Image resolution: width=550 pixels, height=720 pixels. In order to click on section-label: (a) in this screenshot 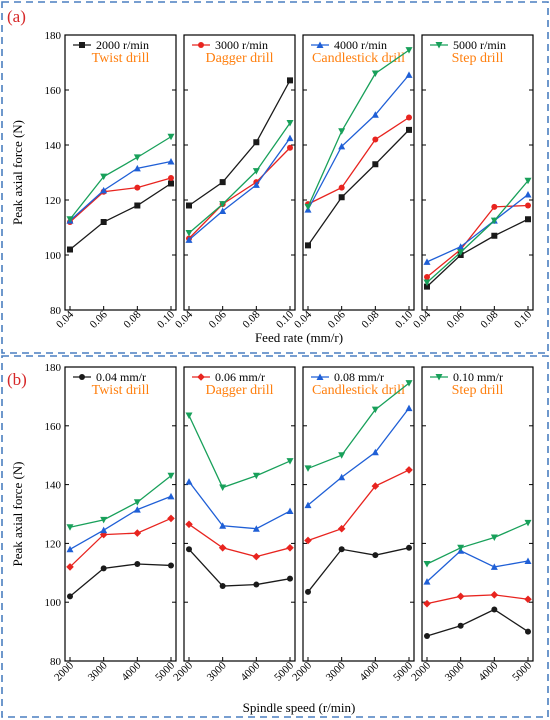, I will do `click(16, 16)`.